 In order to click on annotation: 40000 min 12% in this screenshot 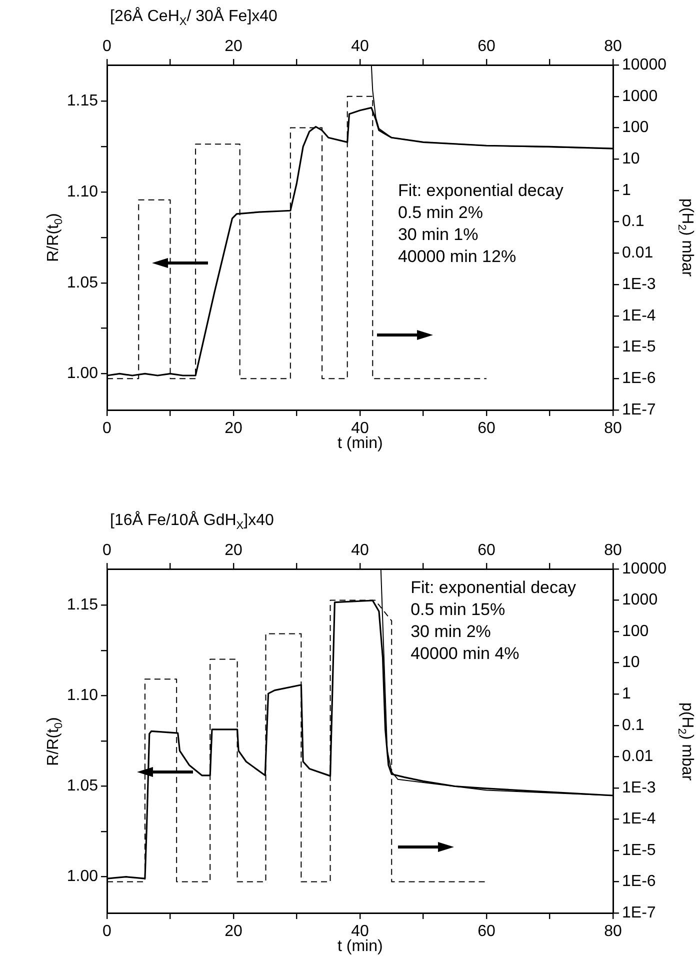, I will do `click(457, 256)`.